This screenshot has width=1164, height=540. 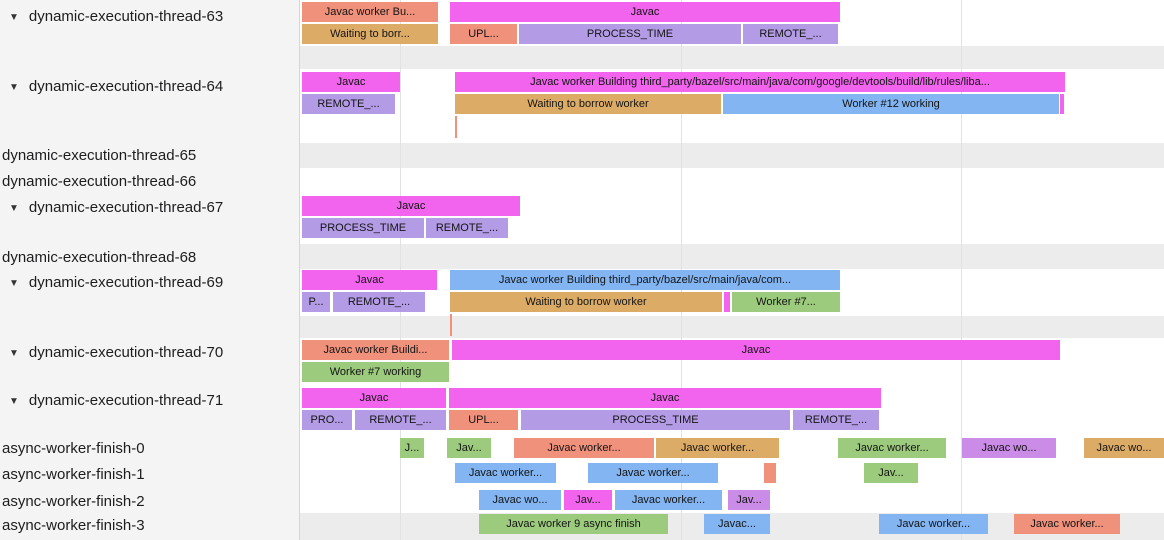 I want to click on thread-label: ▼ dynamic-execution-thread-69, so click(x=150, y=282).